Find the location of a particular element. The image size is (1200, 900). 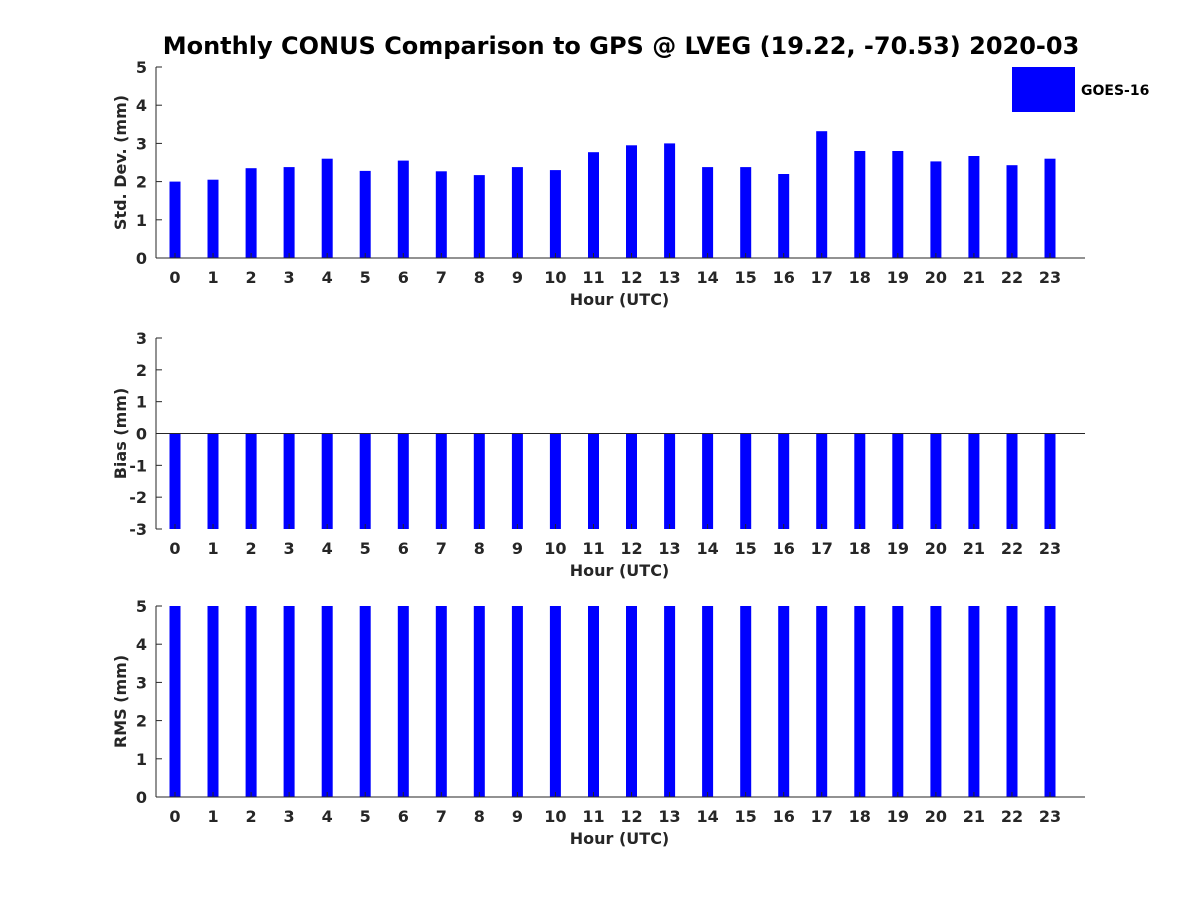

std_dev-y-tick-label: 4 is located at coordinates (141, 105).